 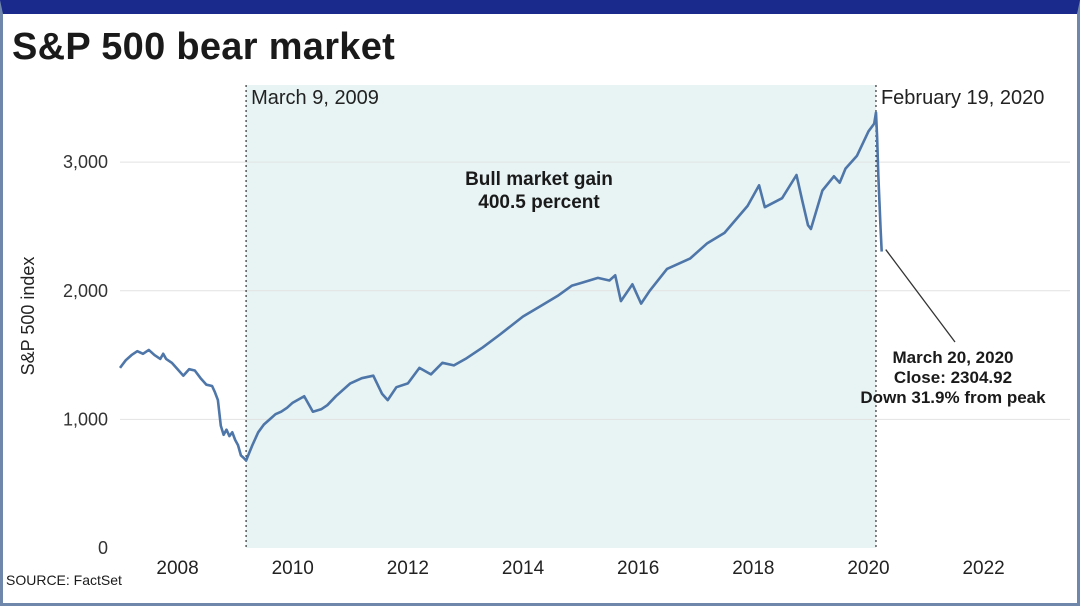 I want to click on x-tick-label: 2022, so click(x=983, y=568).